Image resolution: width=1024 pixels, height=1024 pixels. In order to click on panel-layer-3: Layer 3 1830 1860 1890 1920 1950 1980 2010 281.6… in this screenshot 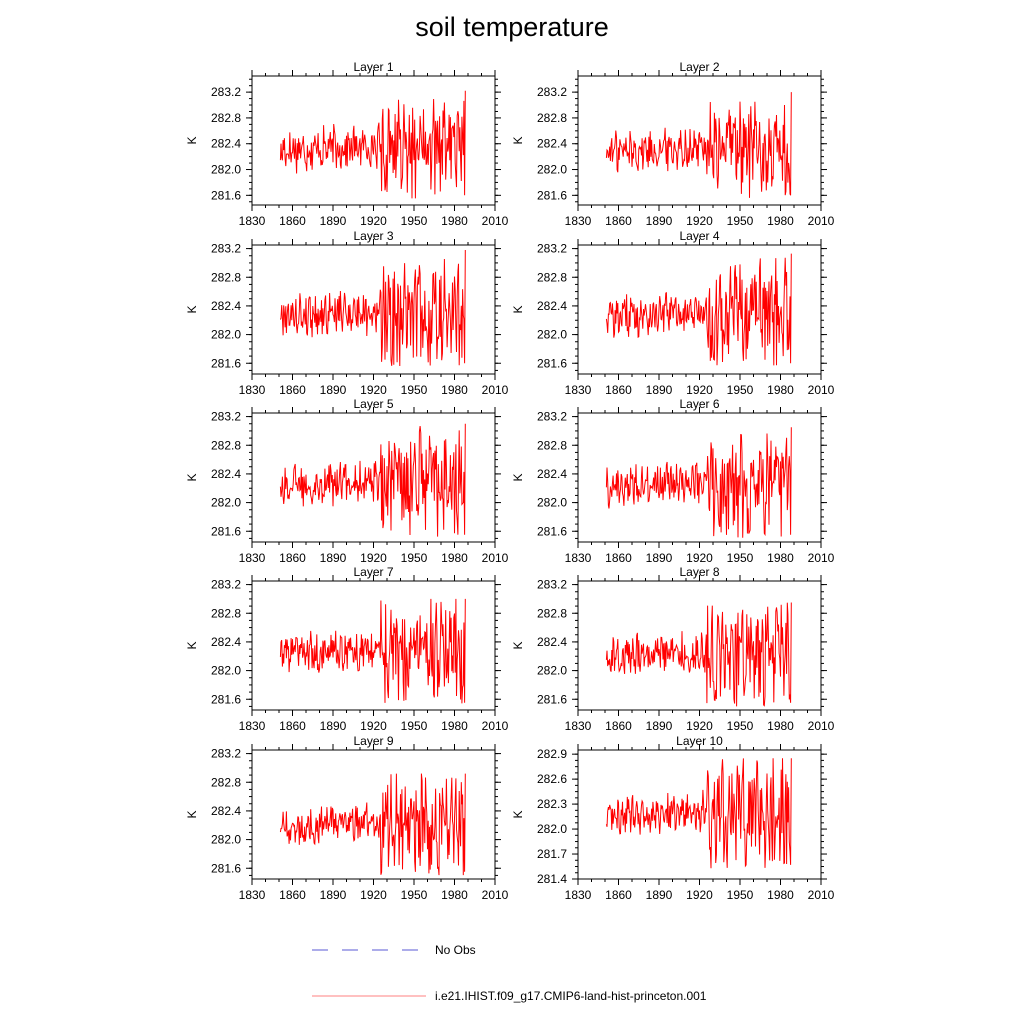, I will do `click(347, 313)`.